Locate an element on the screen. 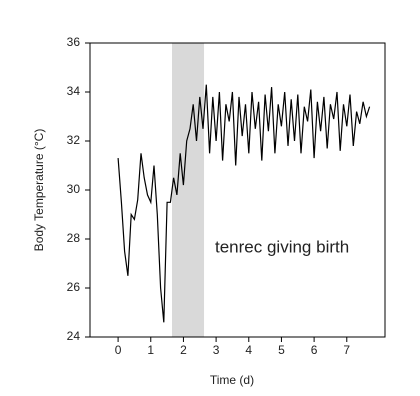 This screenshot has width=420, height=396. y-tick-label: 34 is located at coordinates (74, 91).